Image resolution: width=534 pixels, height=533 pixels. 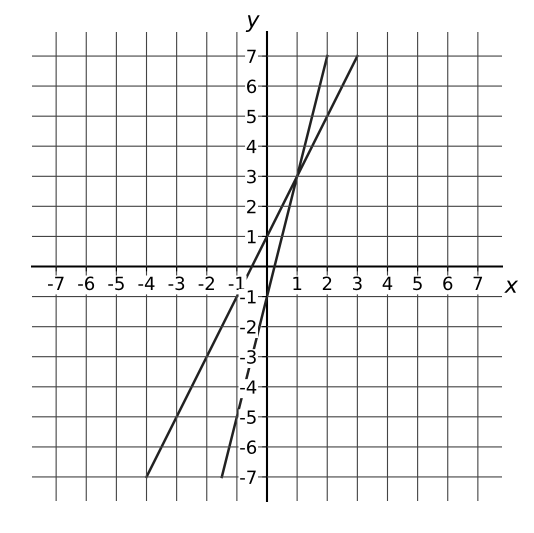 What do you see at coordinates (248, 357) in the screenshot?
I see `y-tick-label: -3` at bounding box center [248, 357].